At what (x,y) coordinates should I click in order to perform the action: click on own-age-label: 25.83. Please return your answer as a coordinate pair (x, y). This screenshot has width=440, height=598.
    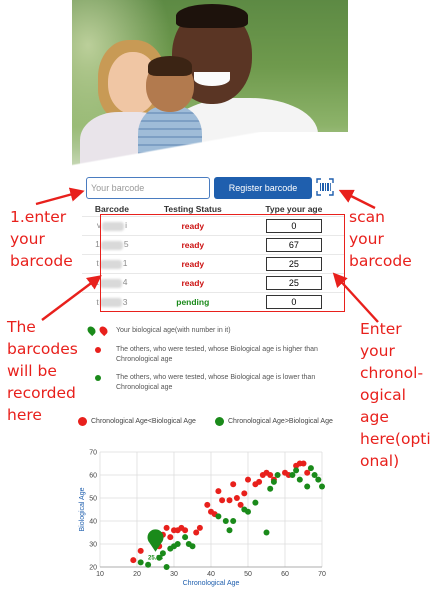
    Looking at the image, I should click on (156, 559).